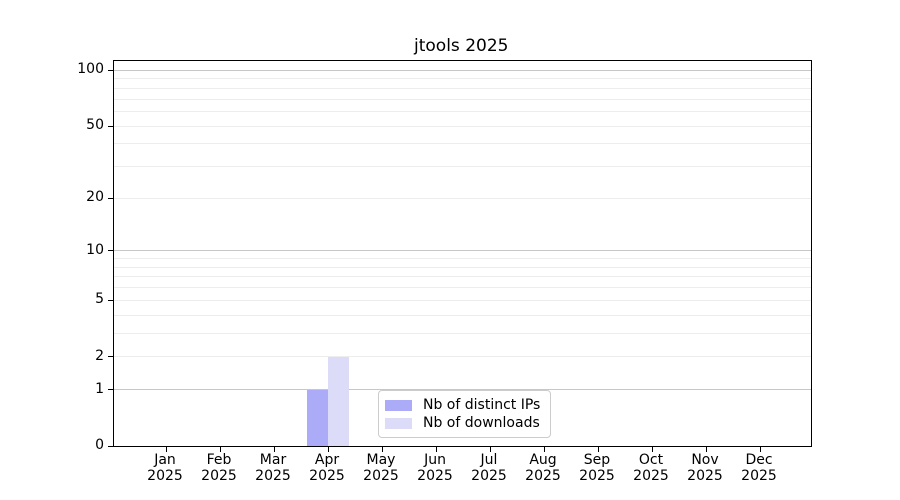 The width and height of the screenshot is (900, 500). What do you see at coordinates (759, 460) in the screenshot?
I see `x-tick-month: Dec` at bounding box center [759, 460].